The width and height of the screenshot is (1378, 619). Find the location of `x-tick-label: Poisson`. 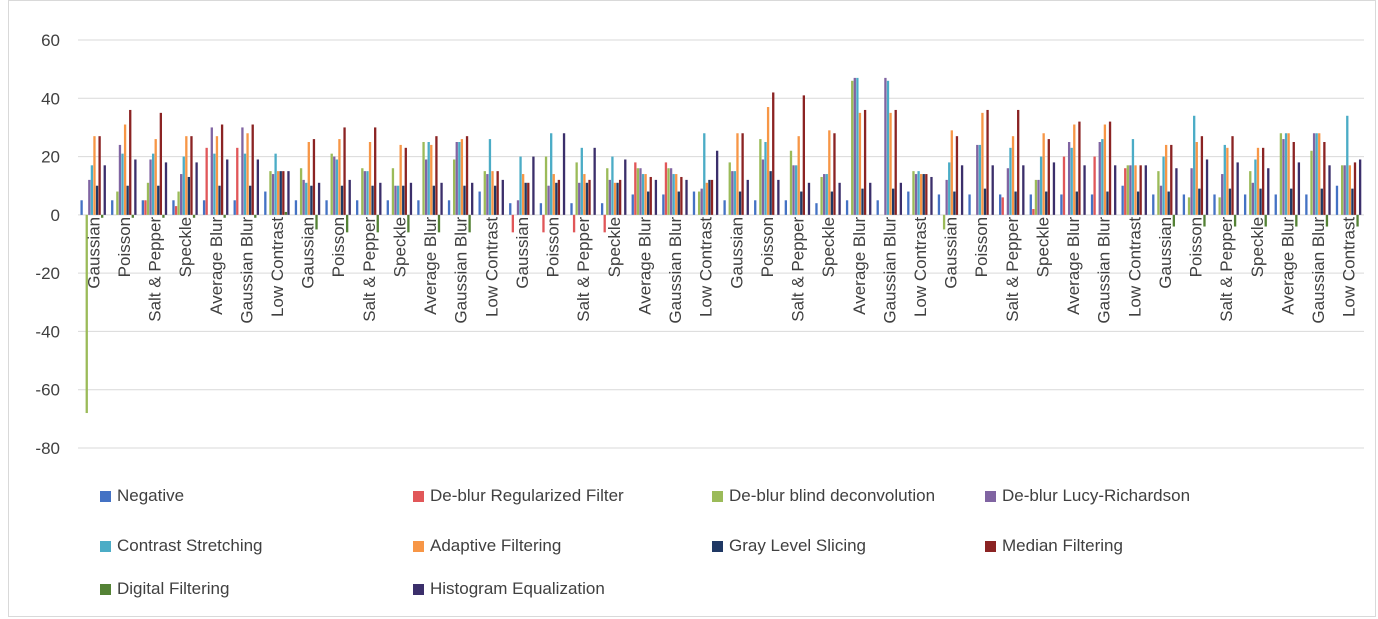

x-tick-label: Poisson is located at coordinates (767, 247).